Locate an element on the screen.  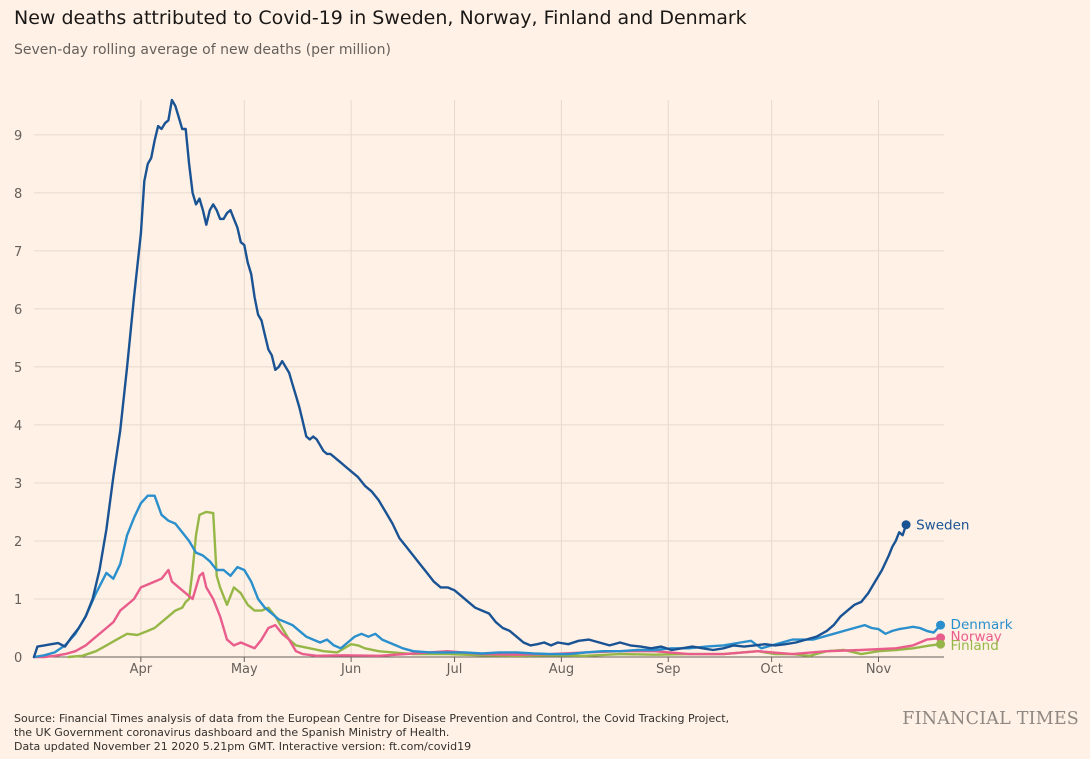
y-tick-label: 3 is located at coordinates (18, 484).